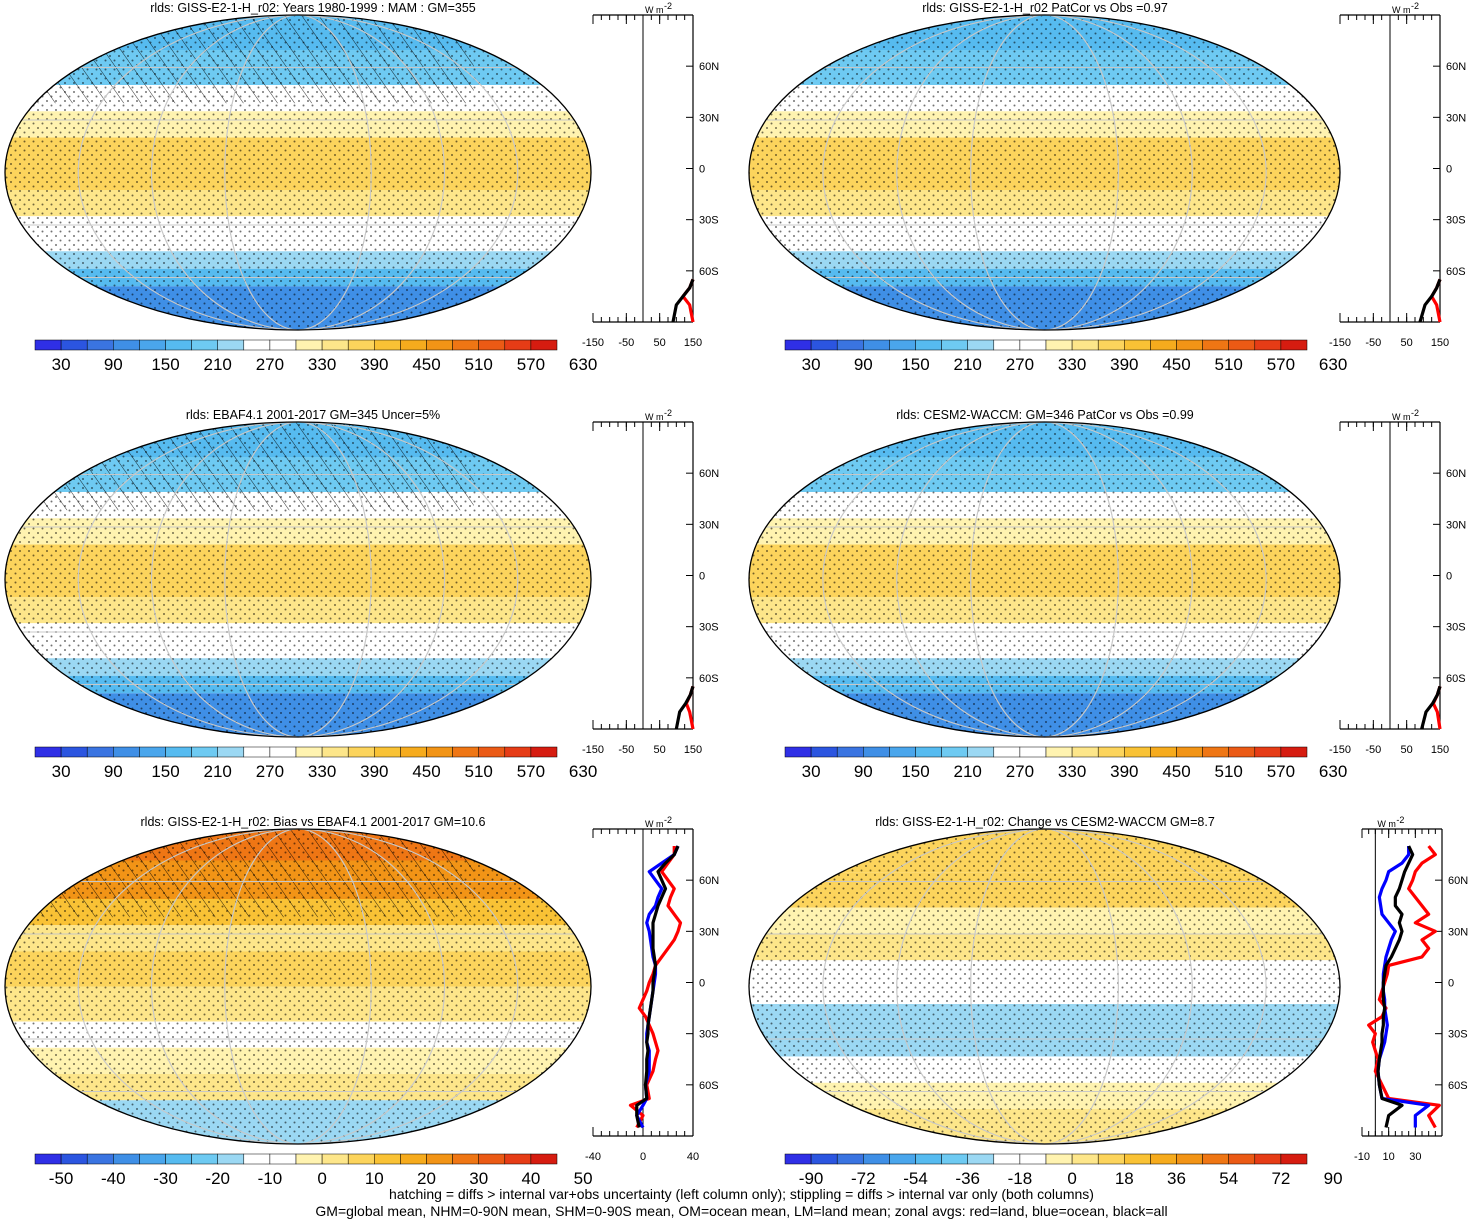 The image size is (1483, 1221). Describe the element at coordinates (298, 172) in the screenshot. I see `map-outline` at that location.